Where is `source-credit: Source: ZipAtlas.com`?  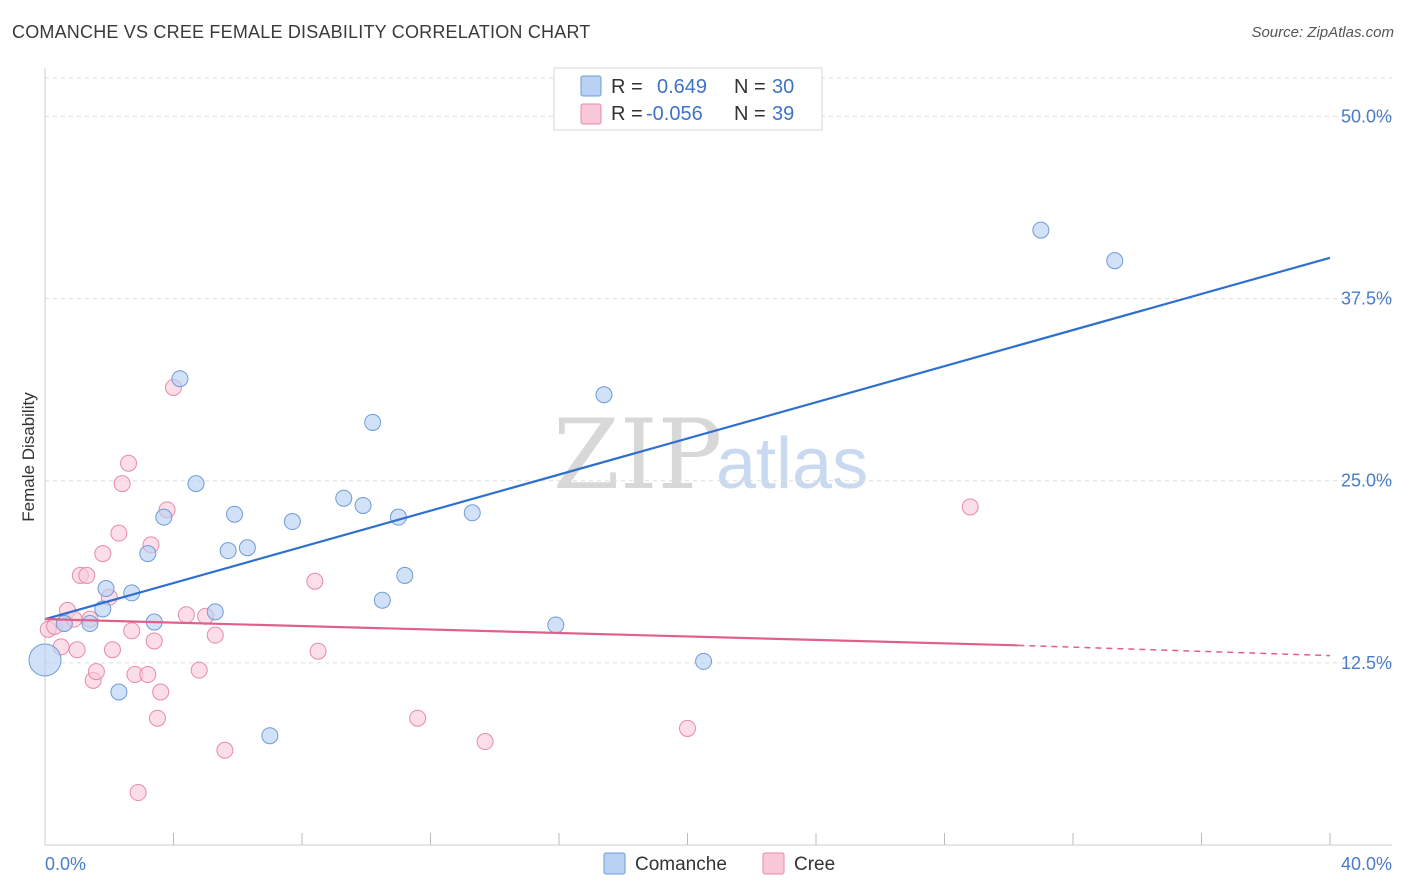
source-credit: Source: ZipAtlas.com is located at coordinates (1322, 32).